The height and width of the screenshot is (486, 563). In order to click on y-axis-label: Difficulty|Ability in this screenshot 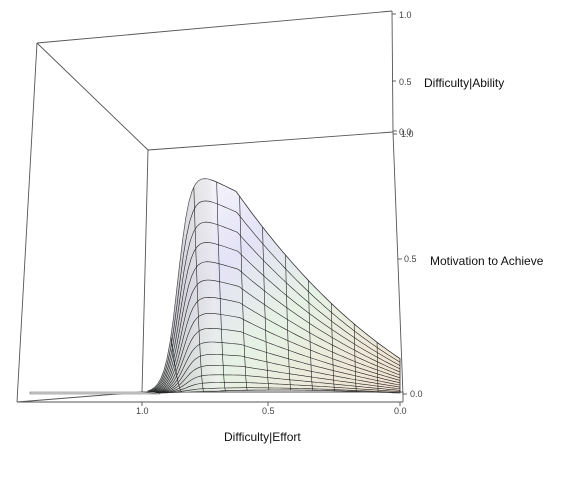, I will do `click(464, 83)`.